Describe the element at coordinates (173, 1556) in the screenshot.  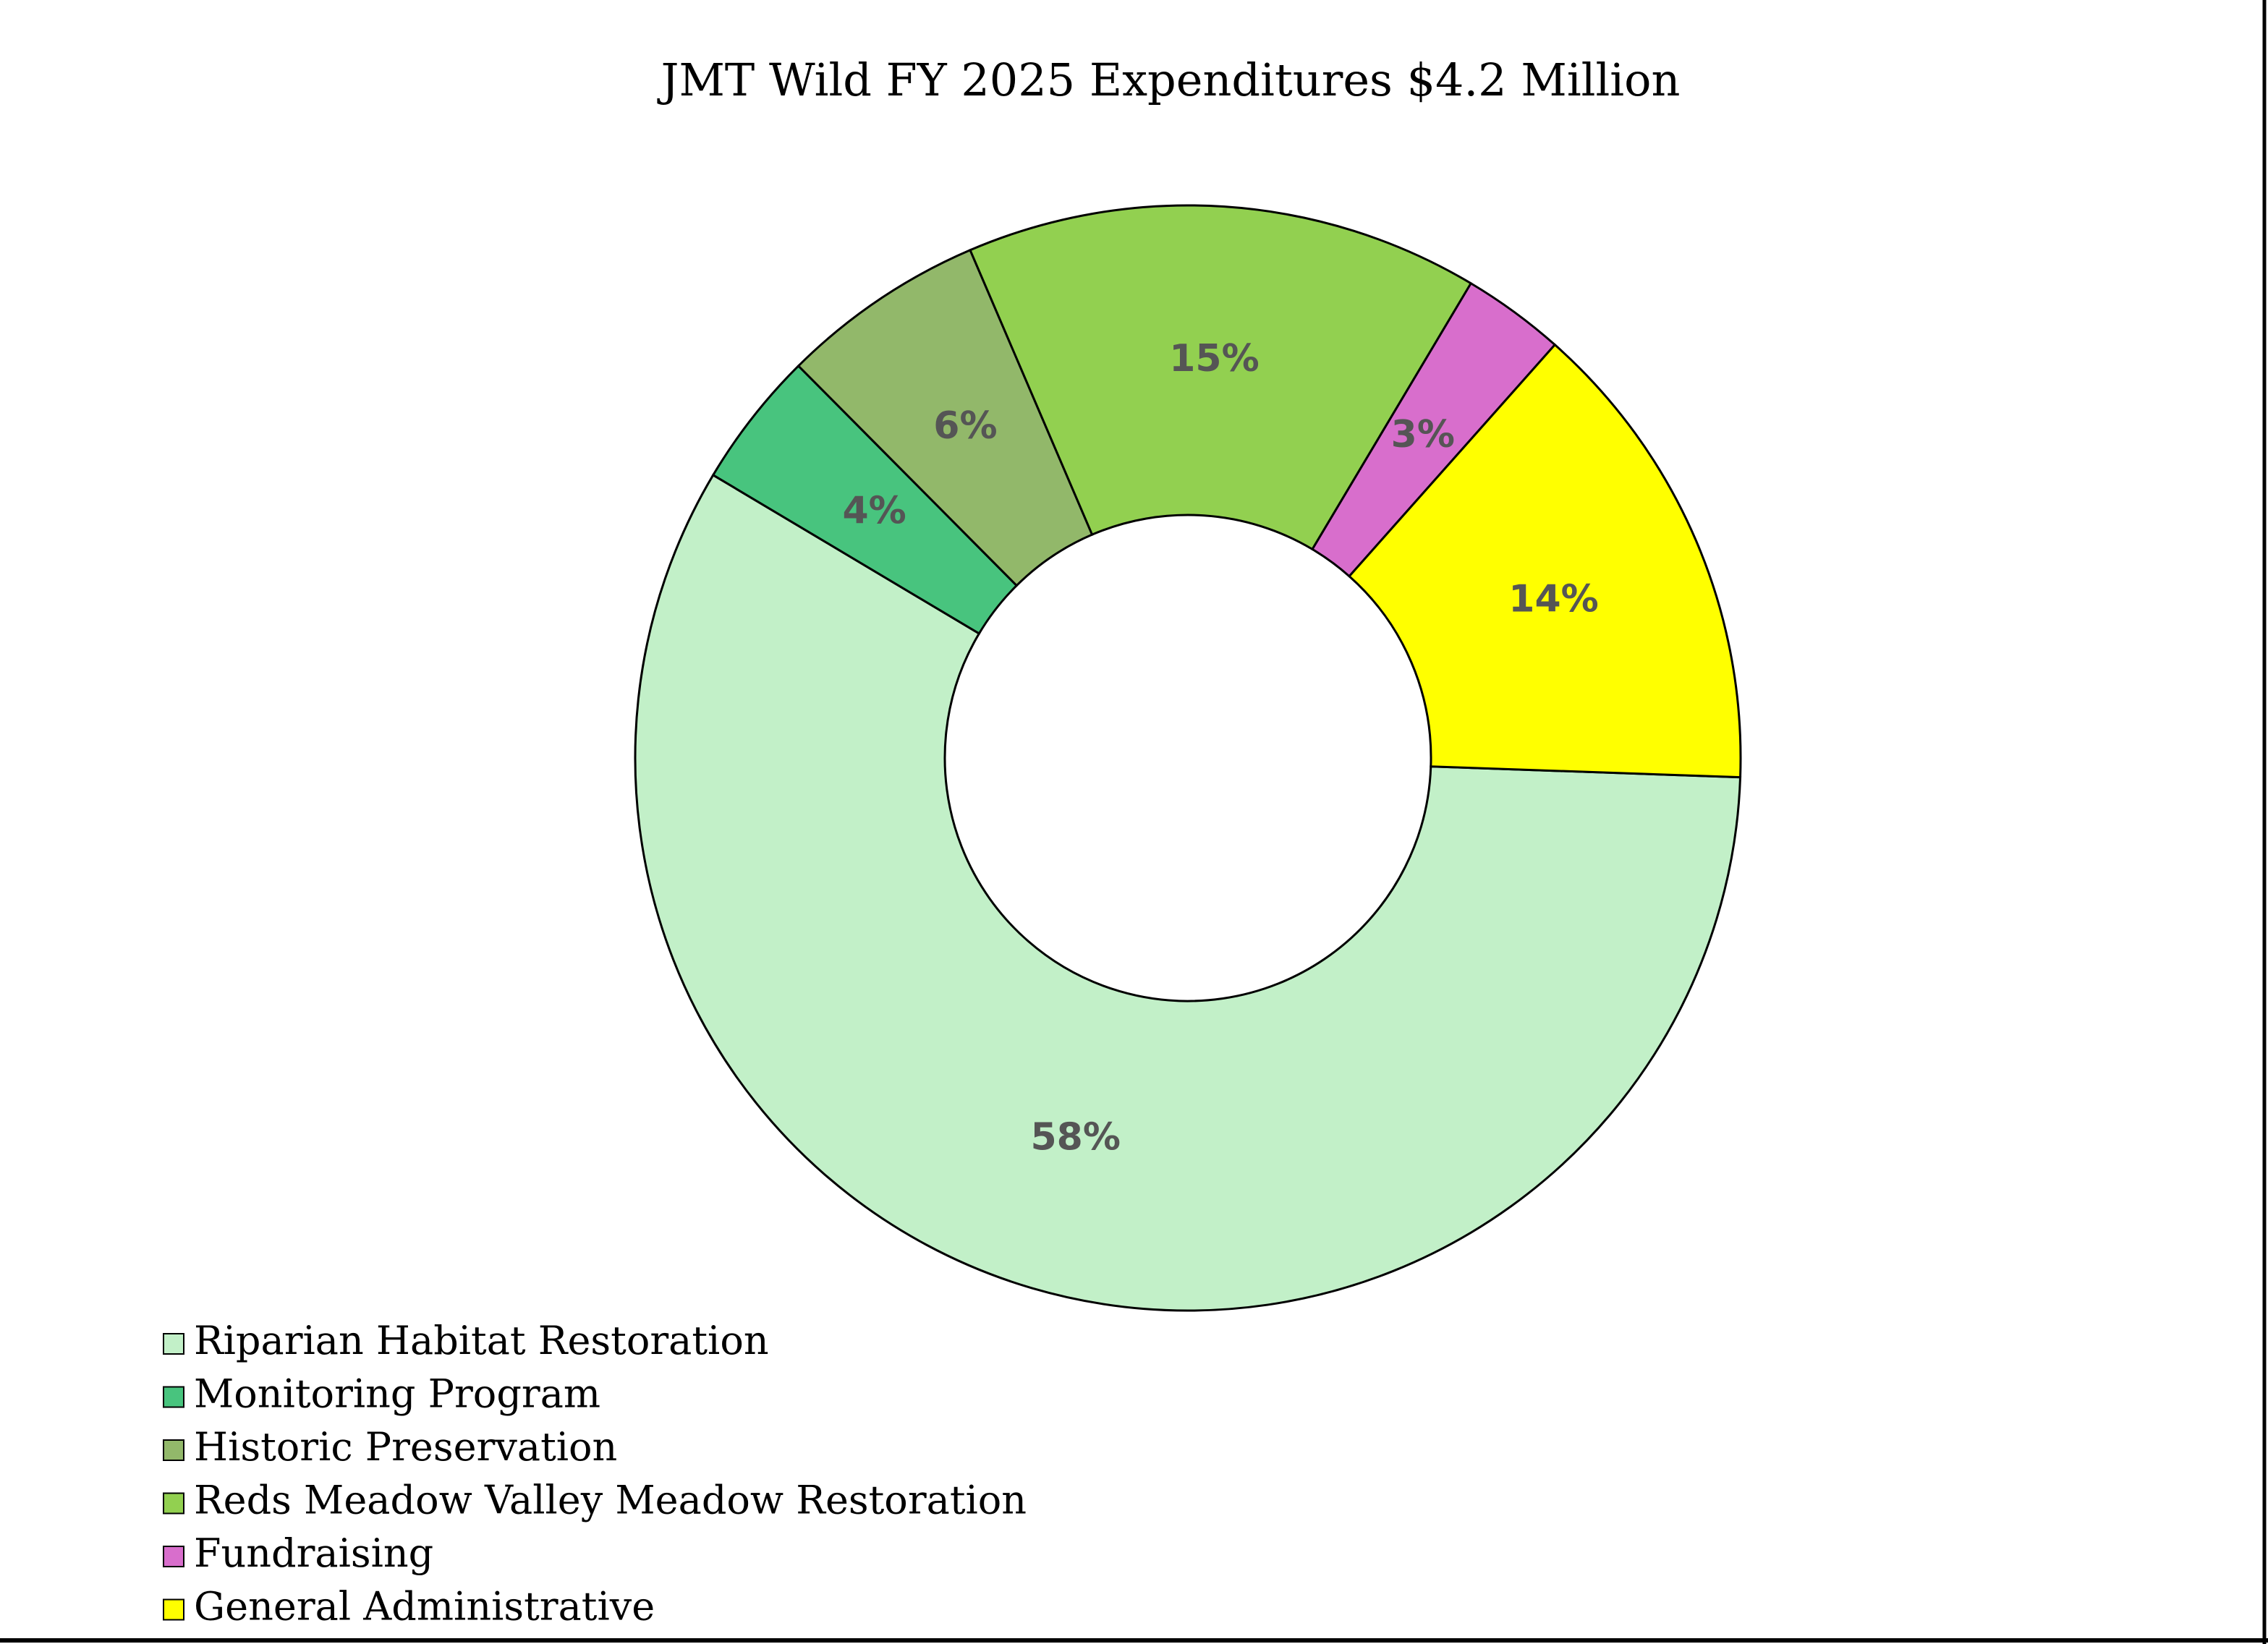
I see `legend-swatch-fundraising` at that location.